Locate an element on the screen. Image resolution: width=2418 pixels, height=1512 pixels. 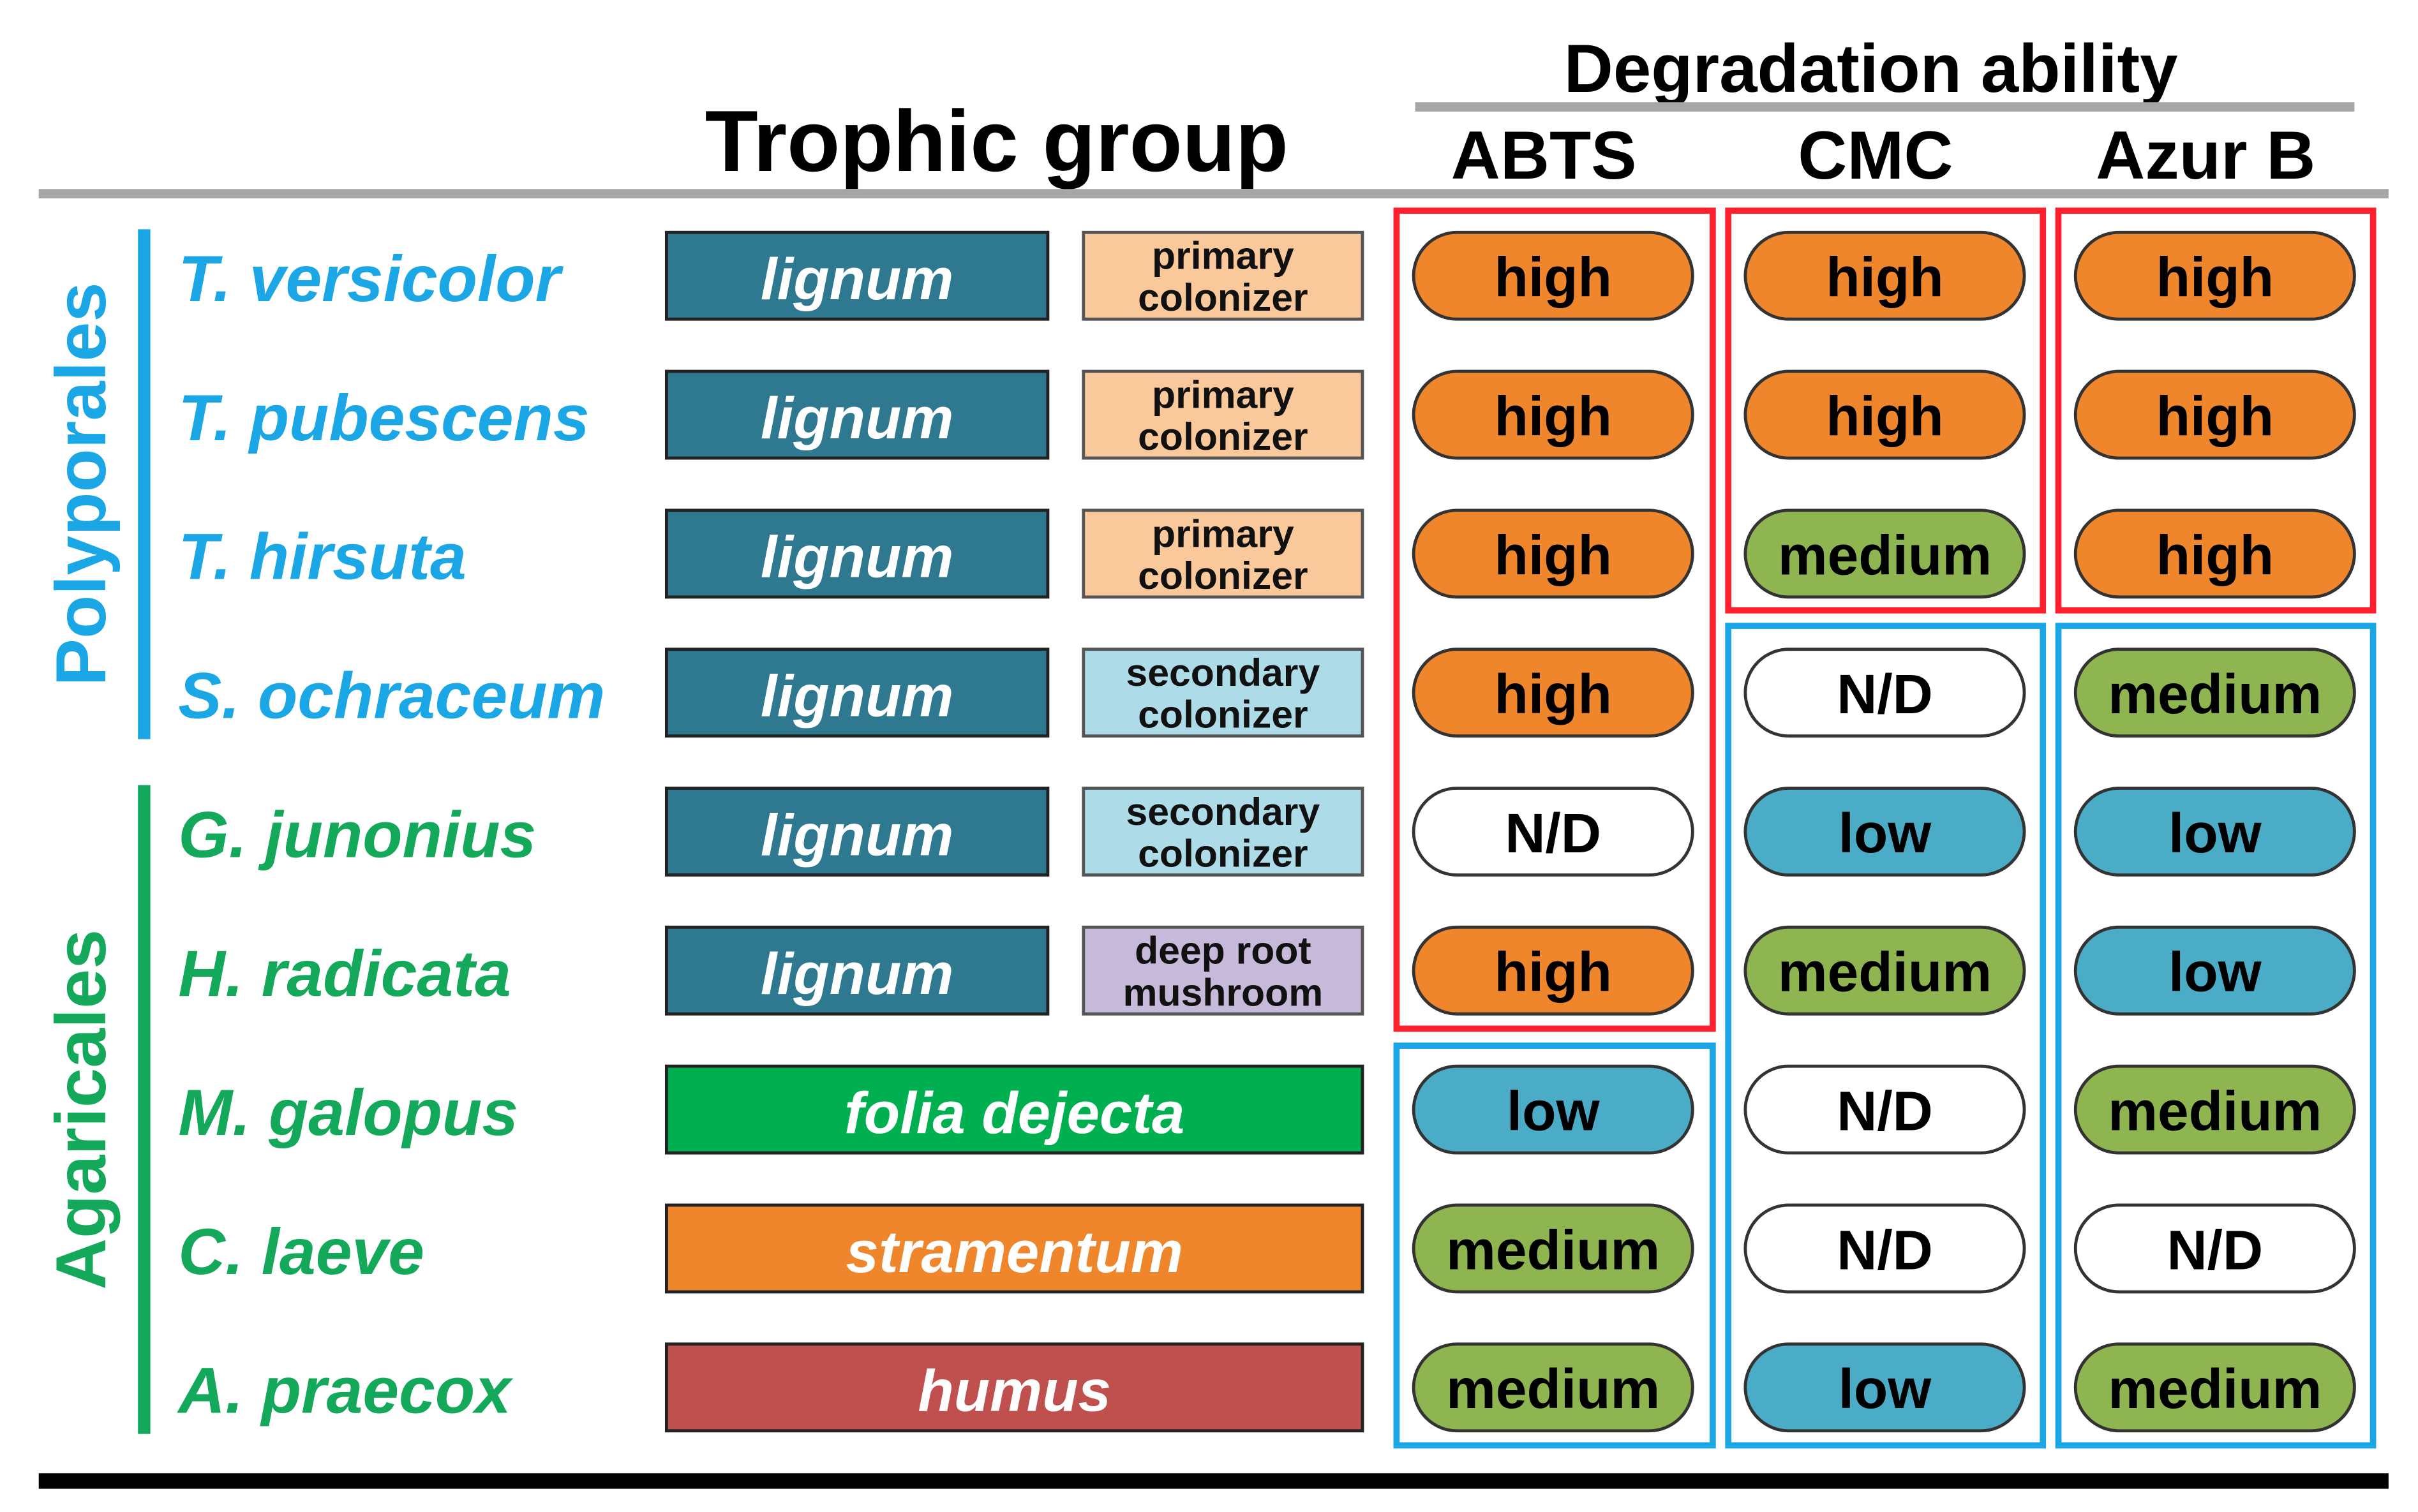
group-label: Polyporales is located at coordinates (81, 484).